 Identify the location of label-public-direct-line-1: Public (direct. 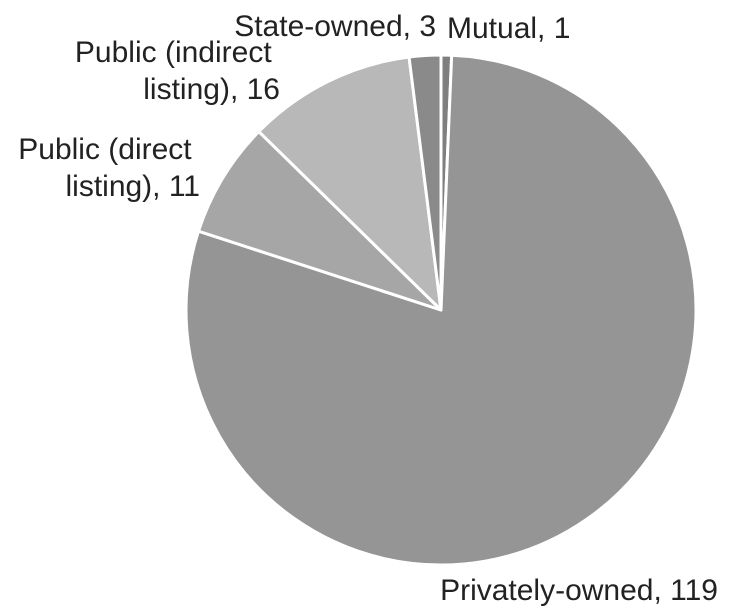
(105, 149).